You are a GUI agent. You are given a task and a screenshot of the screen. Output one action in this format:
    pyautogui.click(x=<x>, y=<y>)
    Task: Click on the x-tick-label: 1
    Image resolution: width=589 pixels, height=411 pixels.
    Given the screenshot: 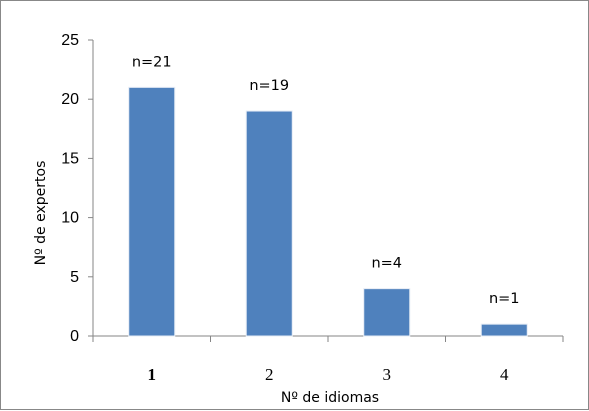 What is the action you would take?
    pyautogui.click(x=152, y=374)
    